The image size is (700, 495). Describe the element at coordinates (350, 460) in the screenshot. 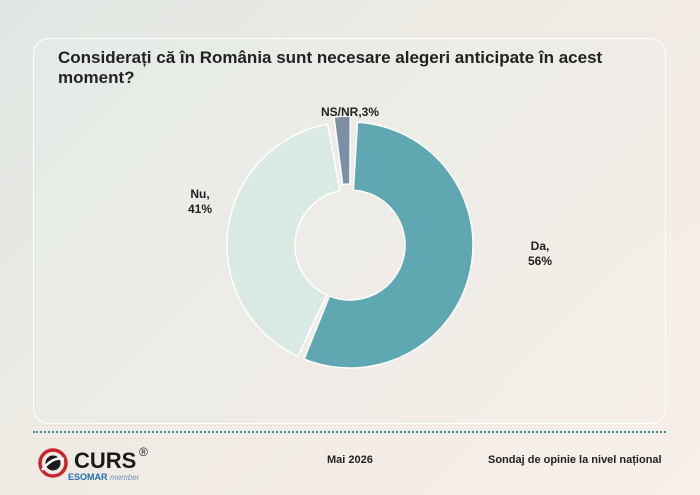

I see `footer-date: Mai 2026` at that location.